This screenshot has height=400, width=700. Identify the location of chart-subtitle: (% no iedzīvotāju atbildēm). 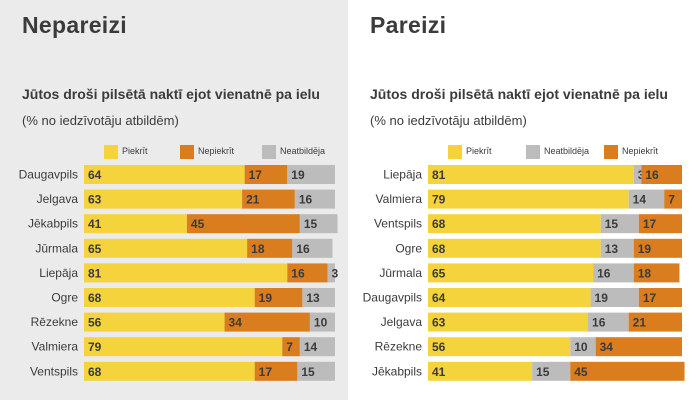
(448, 120).